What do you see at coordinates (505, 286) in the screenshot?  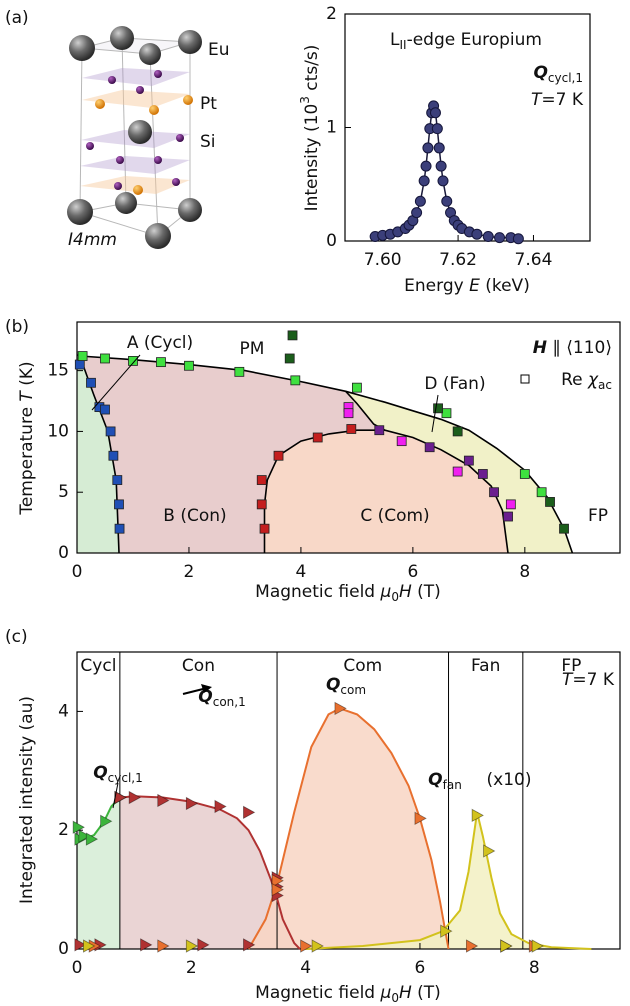 I see `x-axis-label-part: (keV)` at bounding box center [505, 286].